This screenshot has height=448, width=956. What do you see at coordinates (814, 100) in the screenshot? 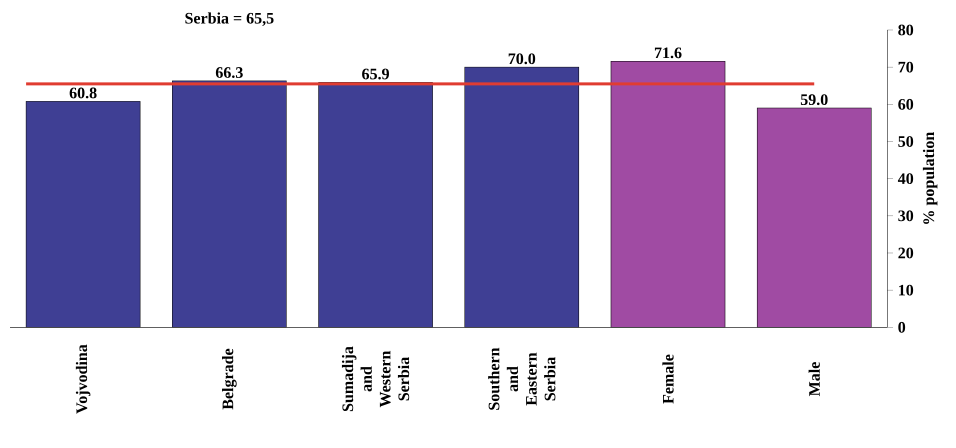
I see `data-label: 59.0` at bounding box center [814, 100].